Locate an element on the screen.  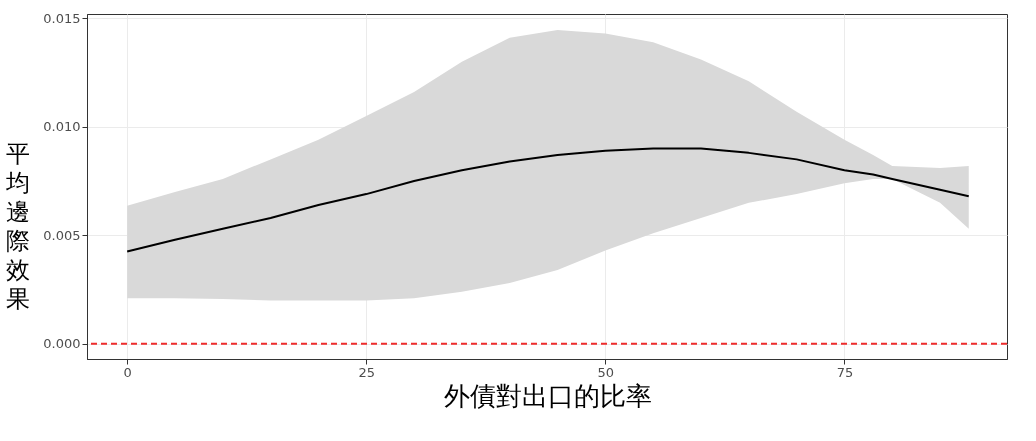
y-tick-label: 0.015 is located at coordinates (62, 18).